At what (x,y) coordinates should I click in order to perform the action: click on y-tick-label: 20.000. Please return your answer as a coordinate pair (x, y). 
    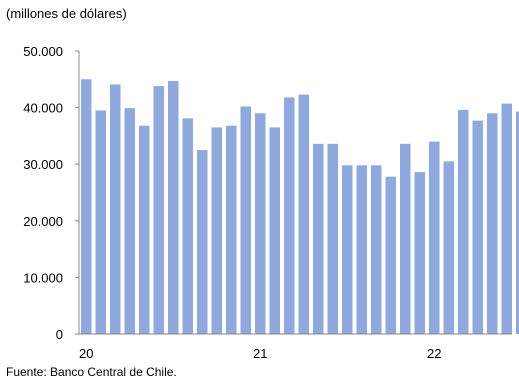
    Looking at the image, I should click on (43, 221).